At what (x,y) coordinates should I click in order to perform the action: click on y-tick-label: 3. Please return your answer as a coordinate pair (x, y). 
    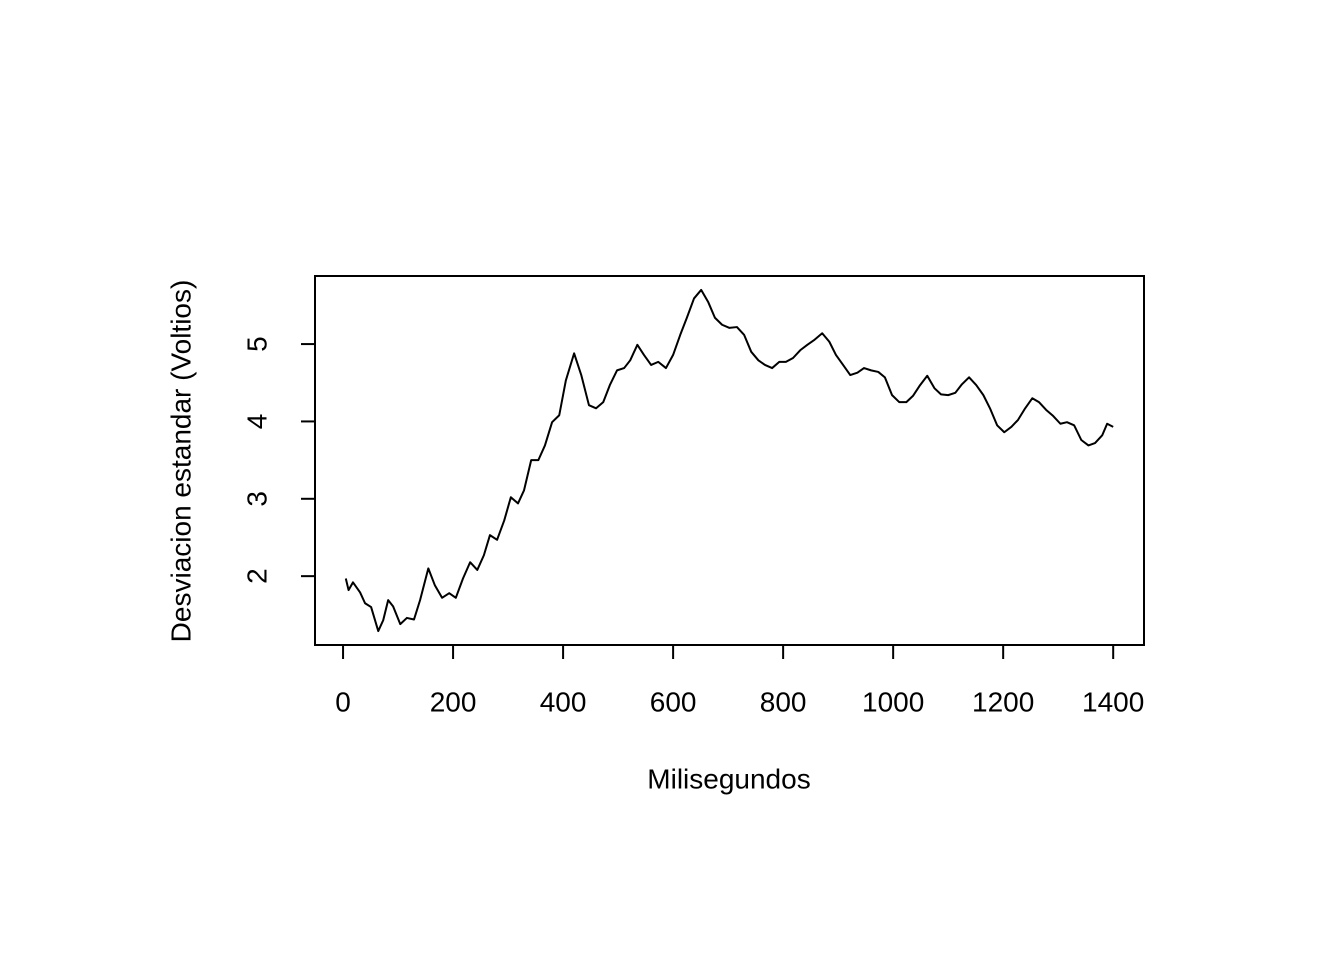
    Looking at the image, I should click on (256, 499).